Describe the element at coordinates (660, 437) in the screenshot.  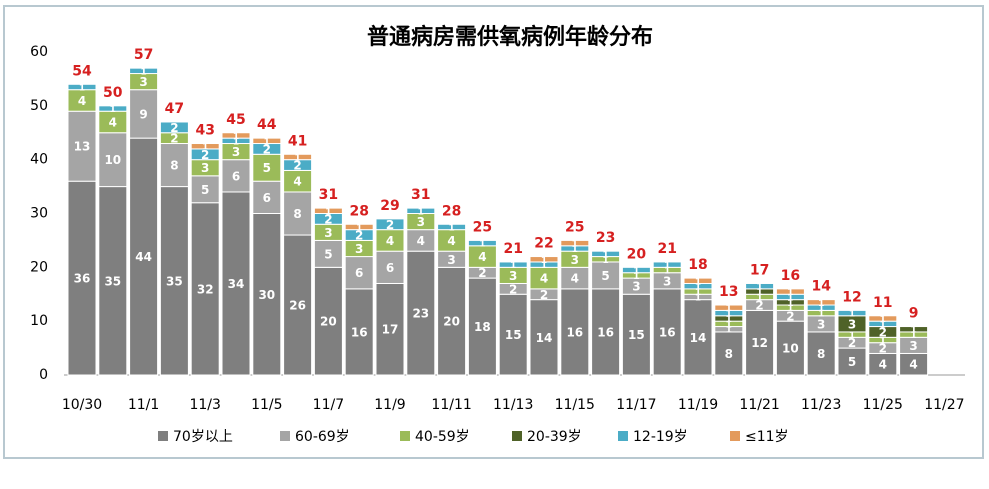
I see `legend-label: 12-19岁` at that location.